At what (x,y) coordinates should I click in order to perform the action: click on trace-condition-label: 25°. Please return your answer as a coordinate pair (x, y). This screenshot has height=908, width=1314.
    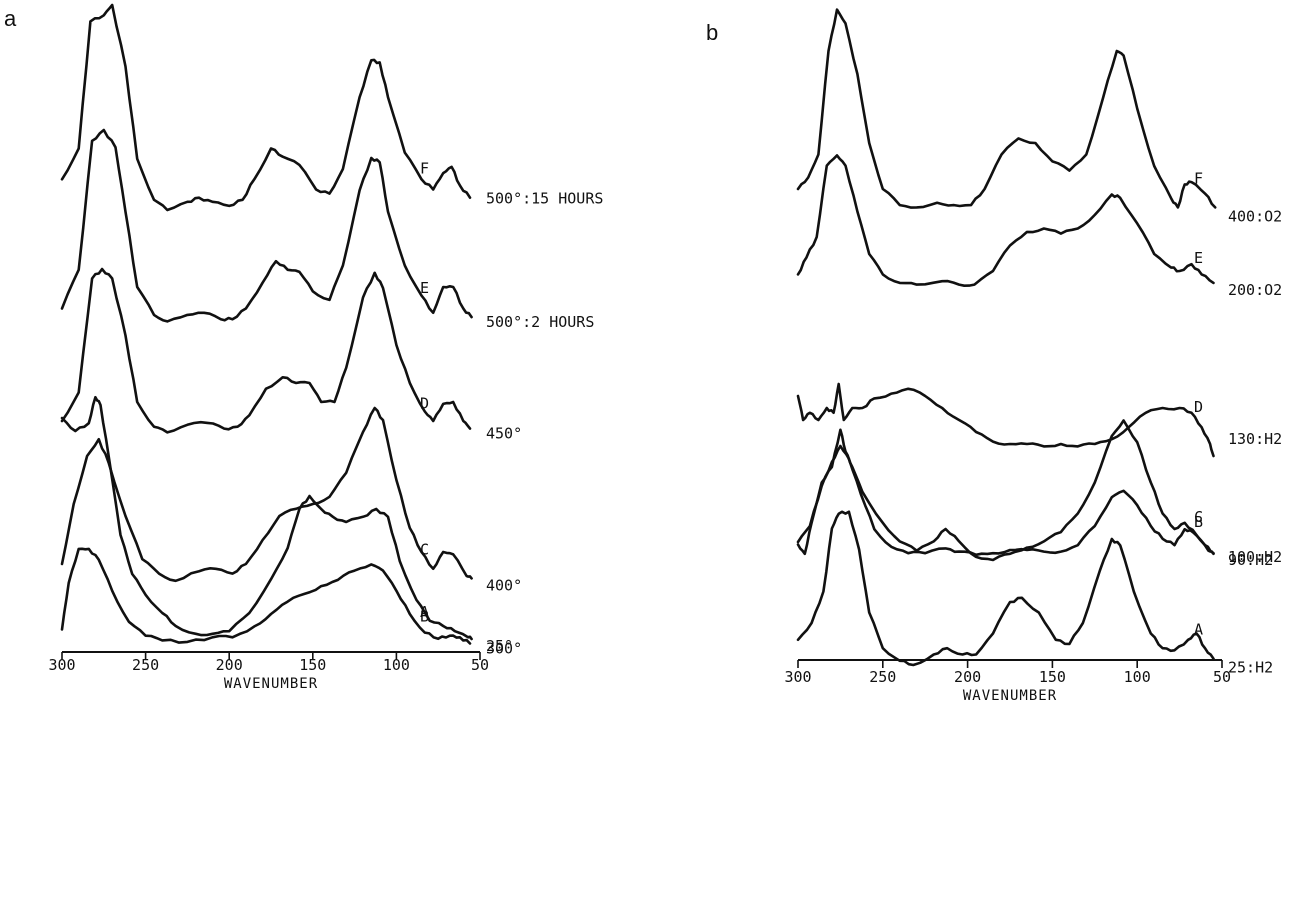
    Looking at the image, I should click on (499, 646).